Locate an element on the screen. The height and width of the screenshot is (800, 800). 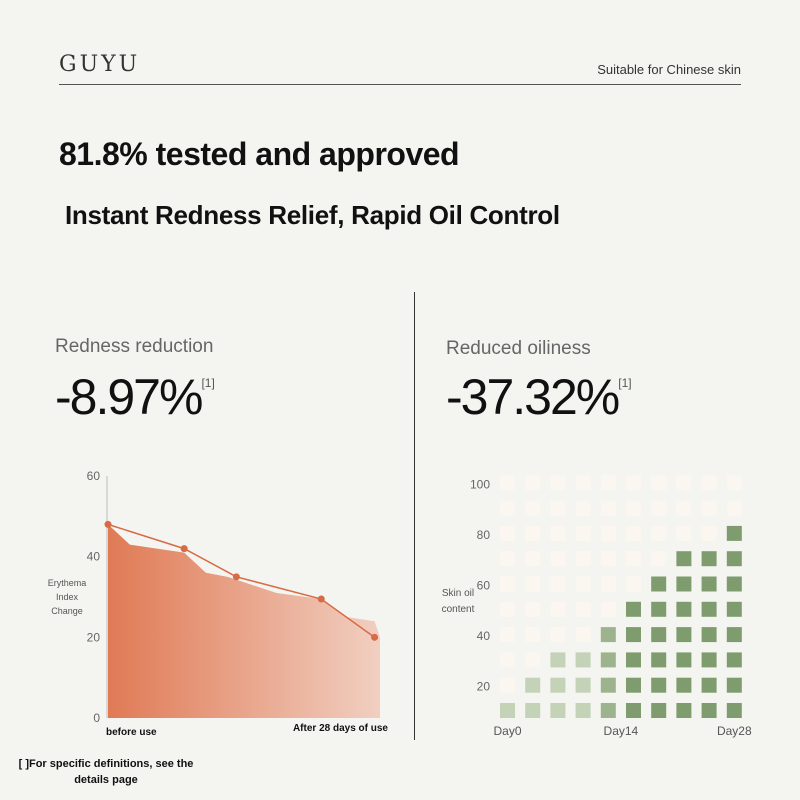
y-tick-label: 40 is located at coordinates (484, 636).